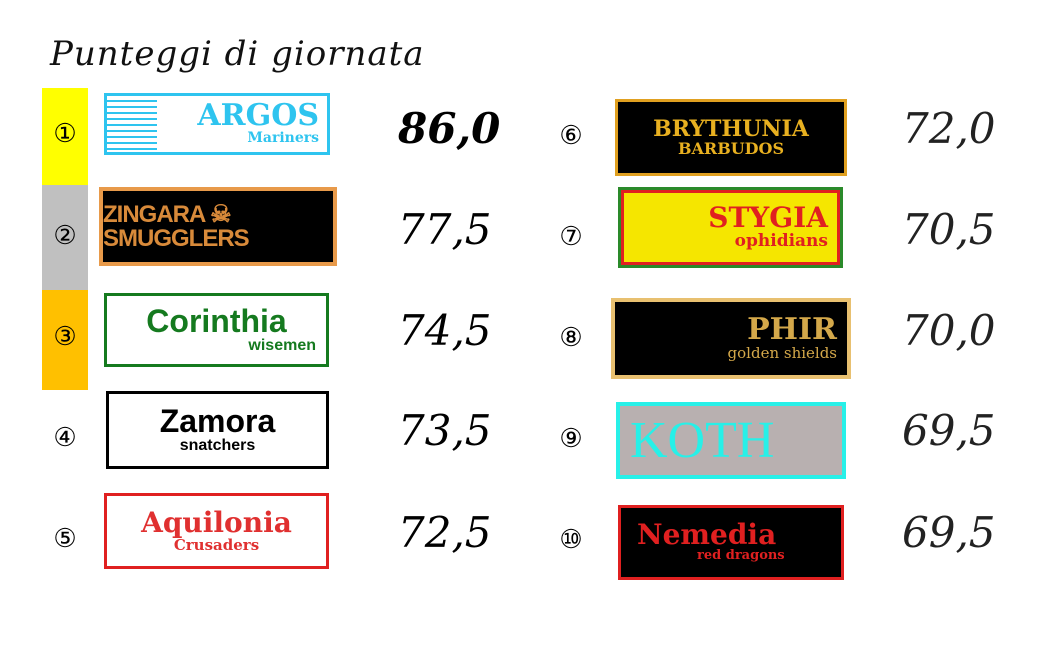 Image resolution: width=1058 pixels, height=650 pixels. What do you see at coordinates (949, 128) in the screenshot?
I see `score: 72,0` at bounding box center [949, 128].